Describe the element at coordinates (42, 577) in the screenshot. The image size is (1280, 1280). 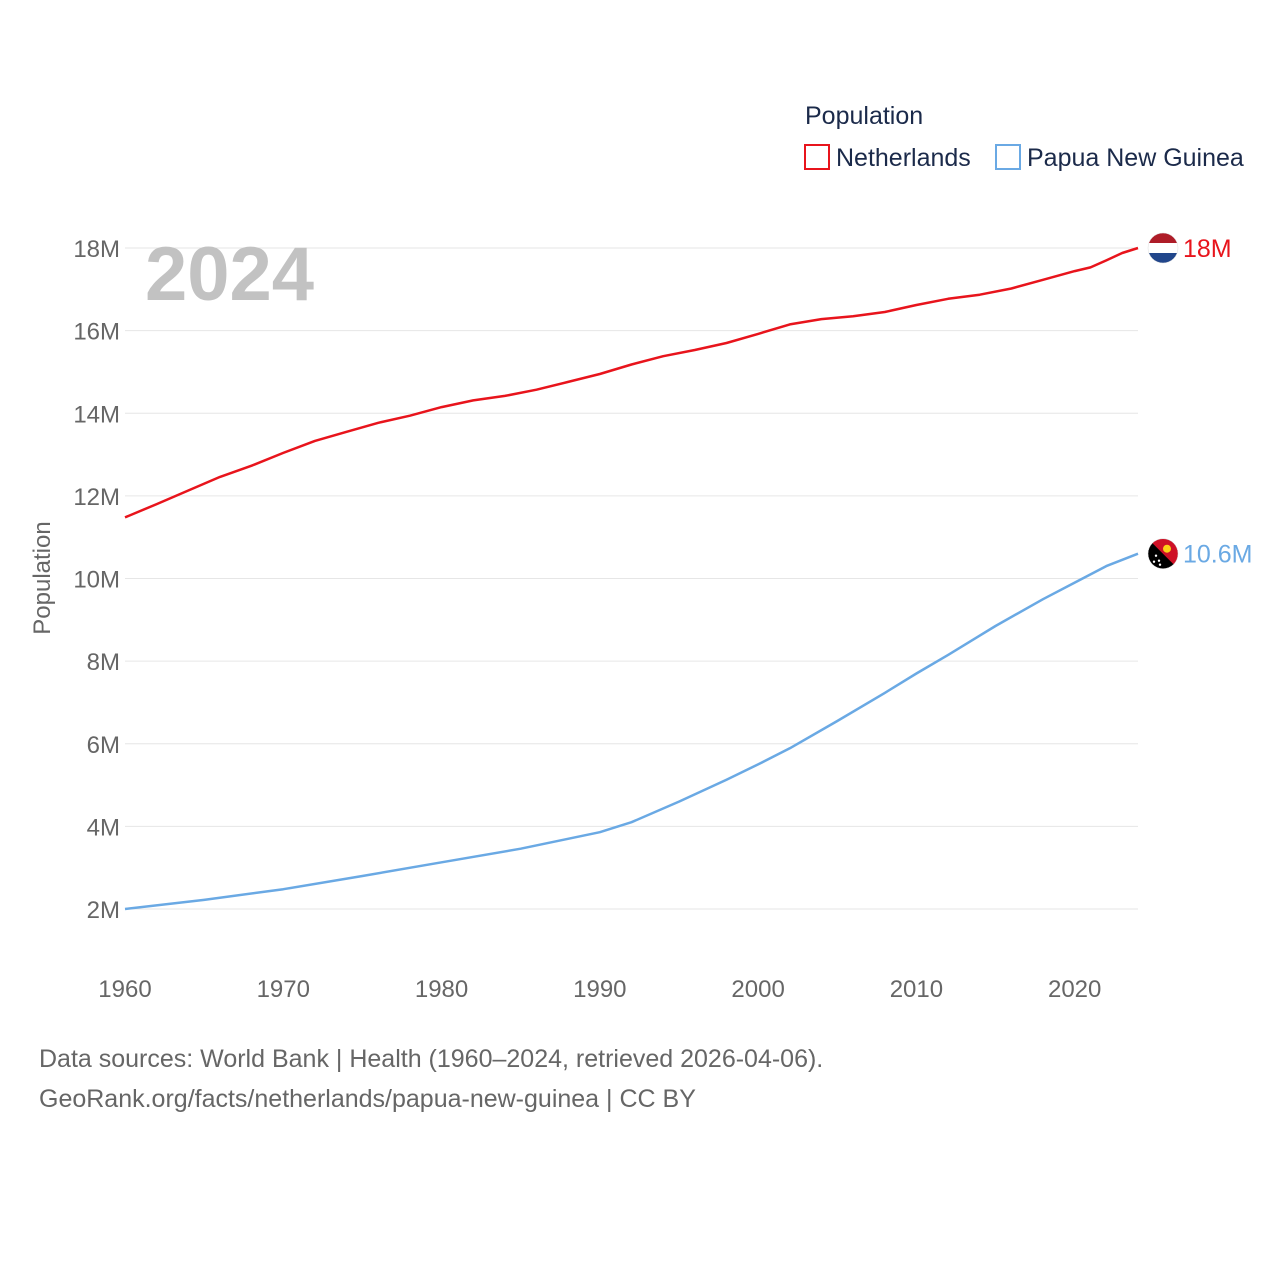
I see `y-axis-label: Population` at that location.